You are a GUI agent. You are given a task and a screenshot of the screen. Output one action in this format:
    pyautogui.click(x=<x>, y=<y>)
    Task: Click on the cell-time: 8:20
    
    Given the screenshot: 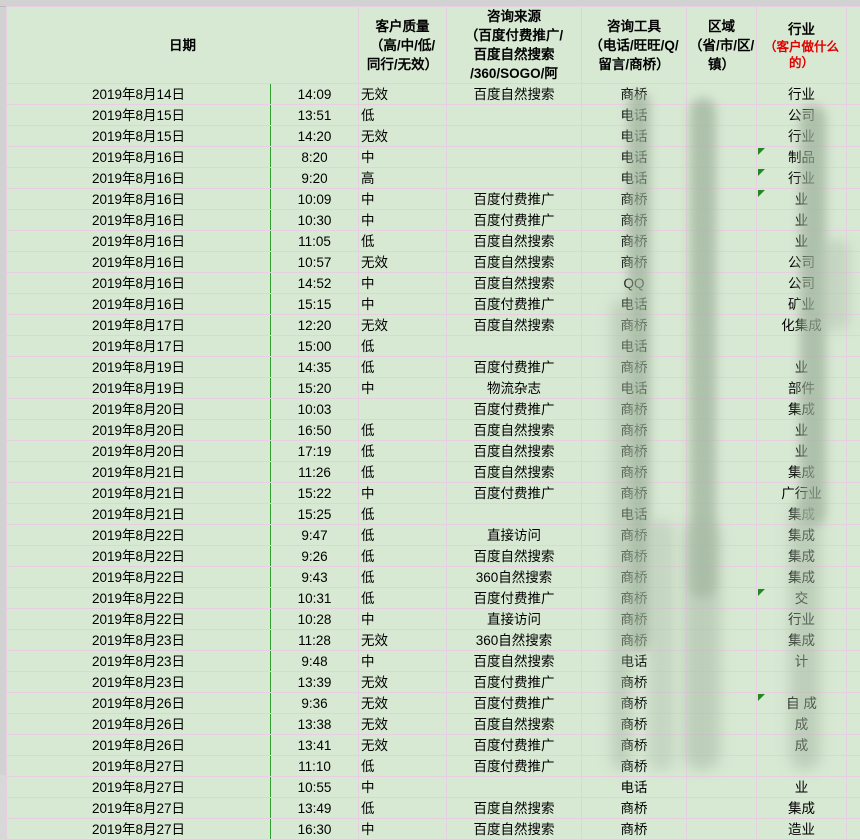 What is the action you would take?
    pyautogui.click(x=315, y=157)
    